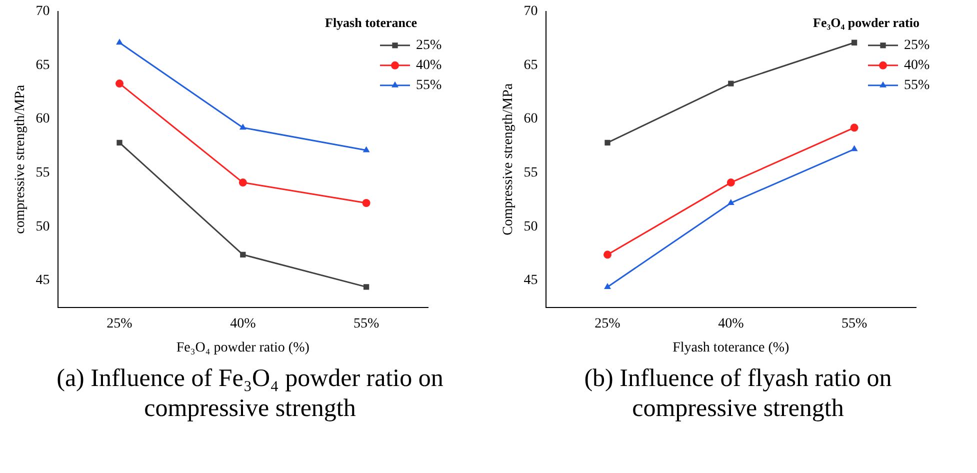  Describe the element at coordinates (20, 159) in the screenshot. I see `y-axis-title: compressive strength/MPa` at that location.